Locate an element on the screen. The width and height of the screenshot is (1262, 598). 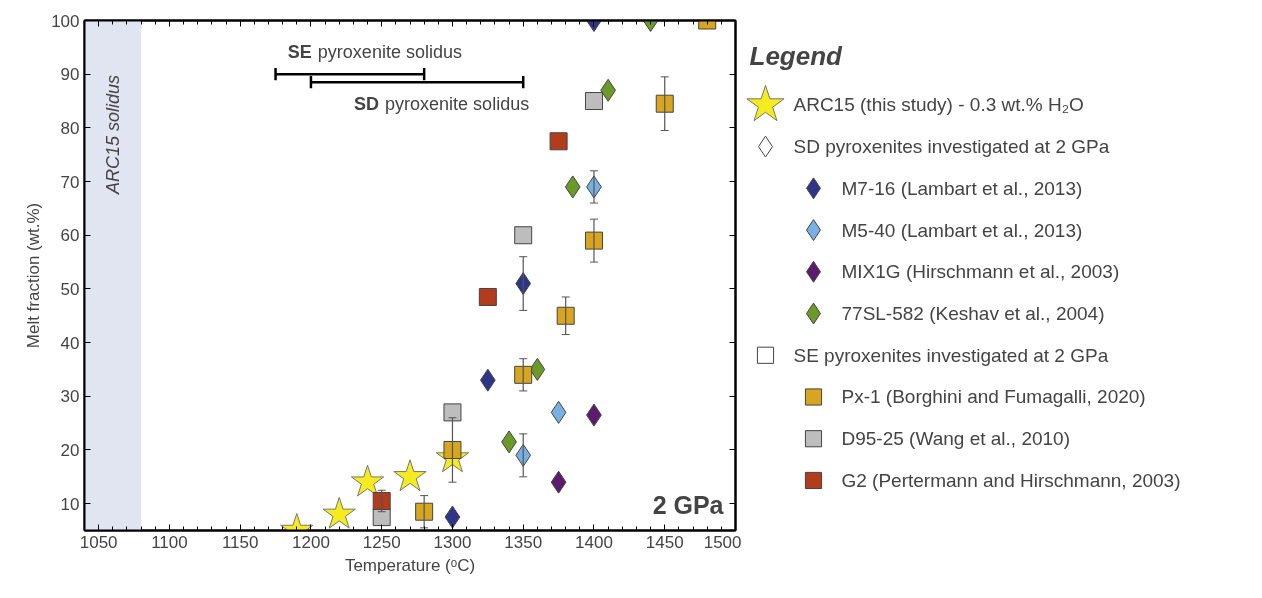
x-tick-label: 1400 is located at coordinates (594, 542).